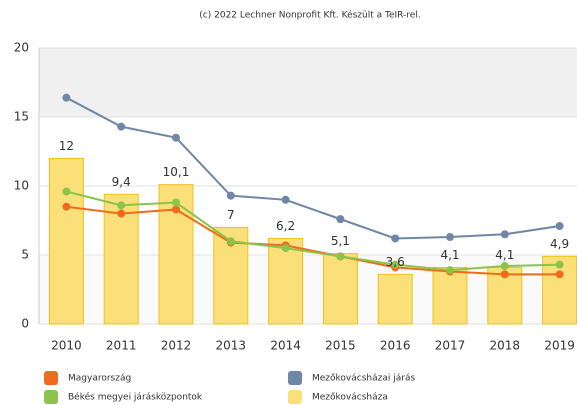 The height and width of the screenshot is (405, 577). What do you see at coordinates (285, 346) in the screenshot?
I see `x-tick-label: 2014` at bounding box center [285, 346].